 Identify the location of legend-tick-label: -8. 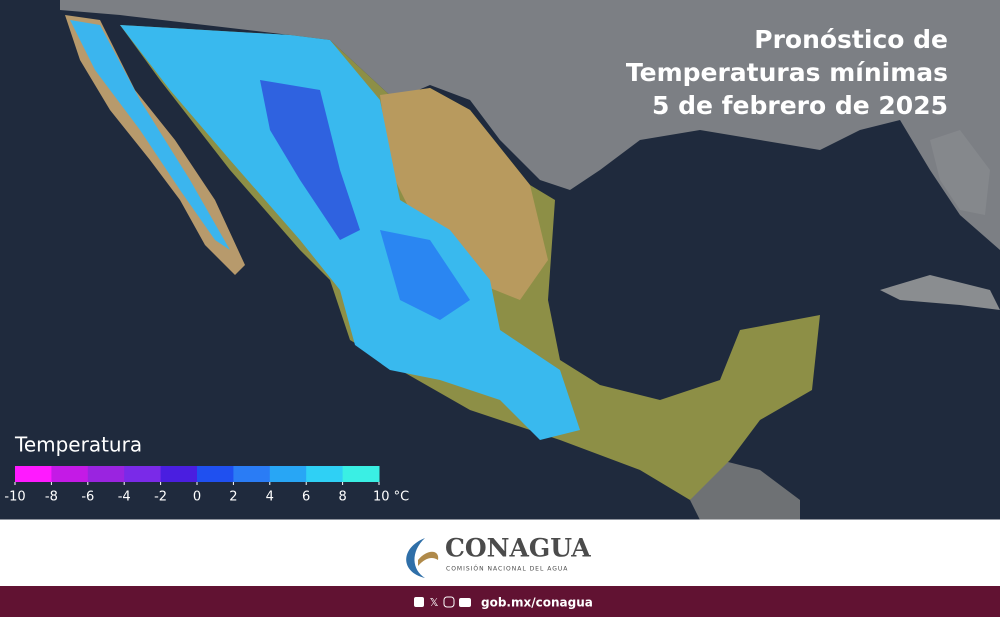
(51, 497).